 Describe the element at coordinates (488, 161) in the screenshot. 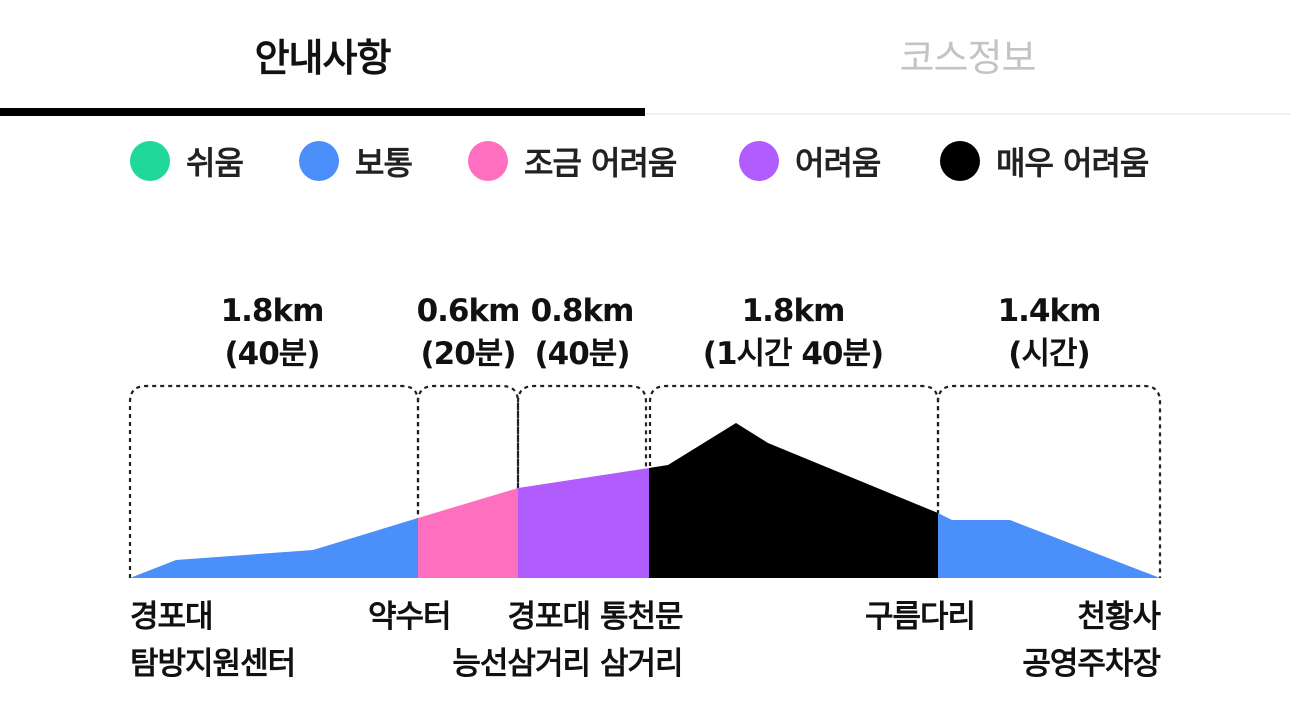

I see `legend-dot-slightly-hard` at that location.